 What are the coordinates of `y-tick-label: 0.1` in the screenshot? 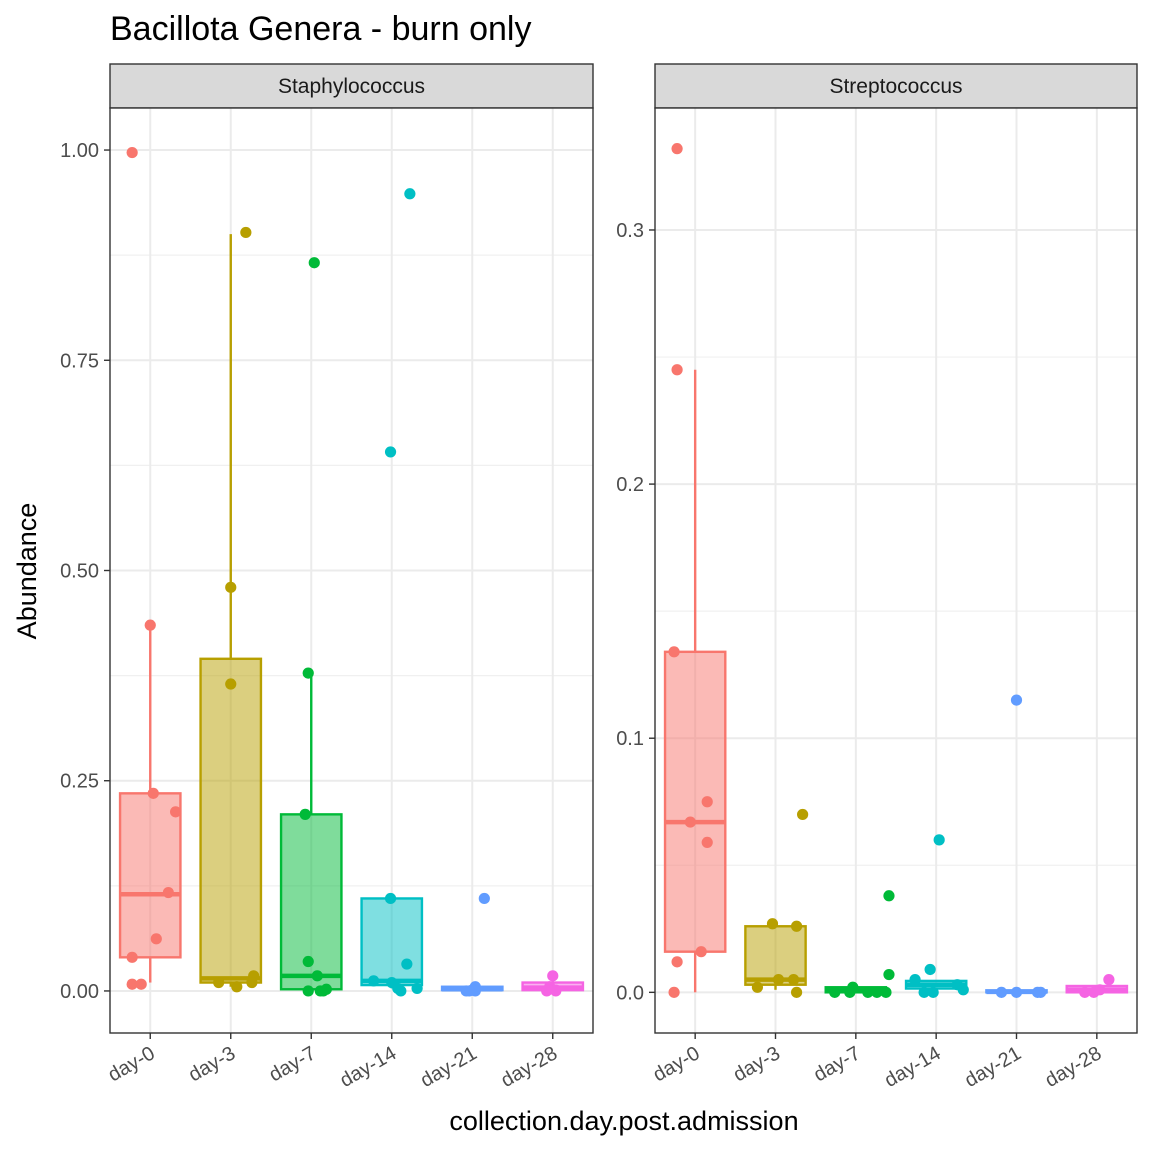 It's located at (630, 739).